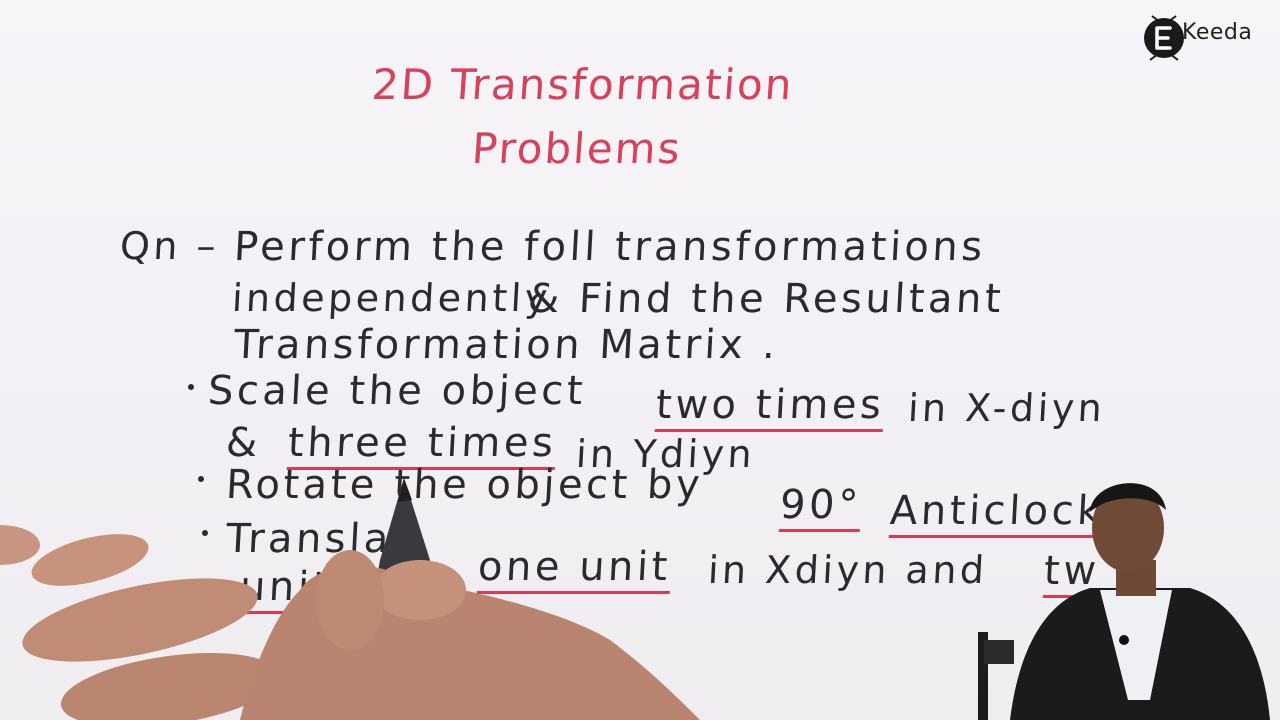 This screenshot has height=720, width=1280. I want to click on ekeeda-logo-mark-icon, so click(1164, 38).